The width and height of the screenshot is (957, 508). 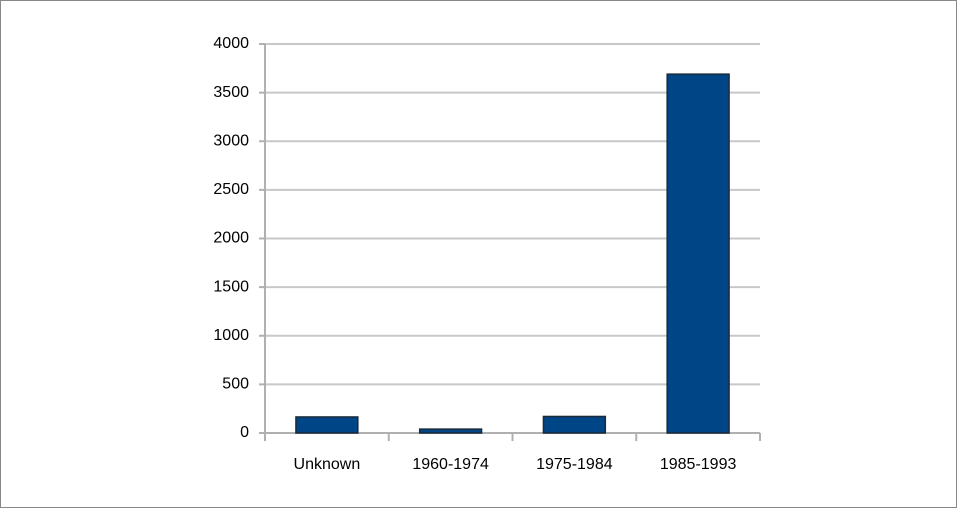 I want to click on y-tick-label: 3500, so click(x=231, y=92).